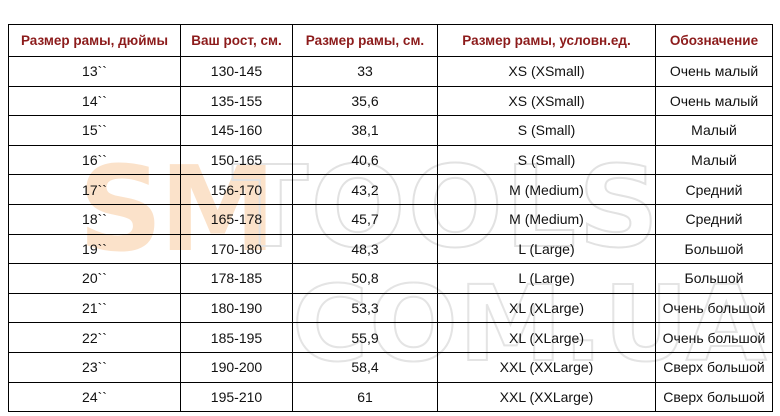 The height and width of the screenshot is (416, 780). I want to click on table-row: 19`` 170-180 48,3 L (Large) Большой, so click(390, 249).